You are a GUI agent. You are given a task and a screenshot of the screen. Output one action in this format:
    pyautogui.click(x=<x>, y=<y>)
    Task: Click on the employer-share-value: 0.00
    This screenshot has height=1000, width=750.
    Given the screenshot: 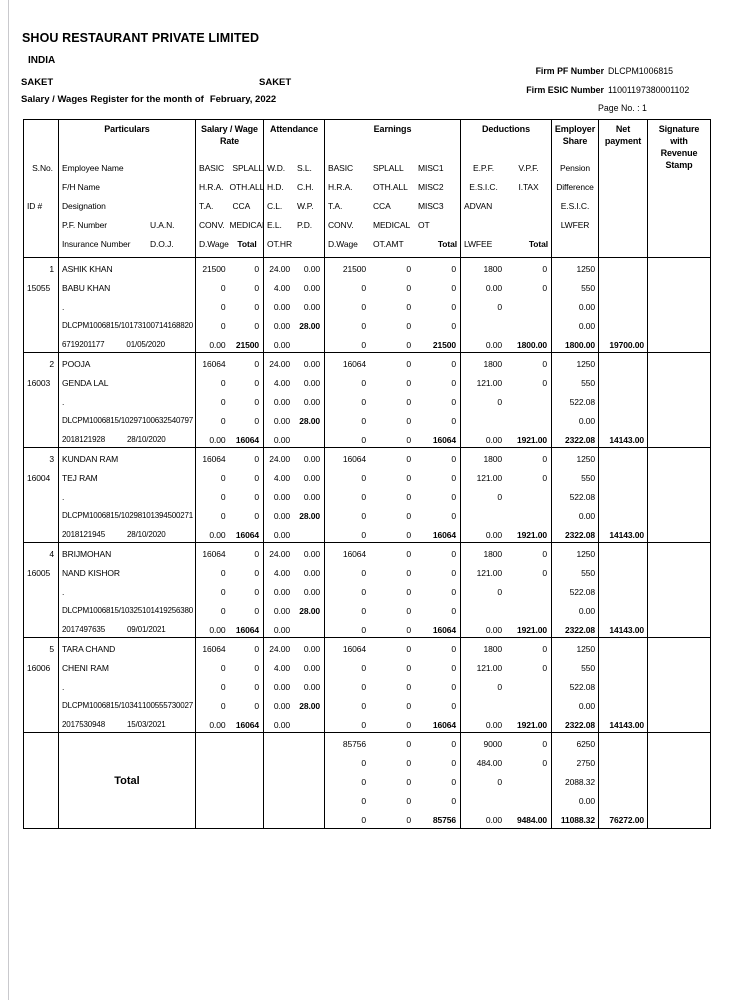 What is the action you would take?
    pyautogui.click(x=586, y=515)
    